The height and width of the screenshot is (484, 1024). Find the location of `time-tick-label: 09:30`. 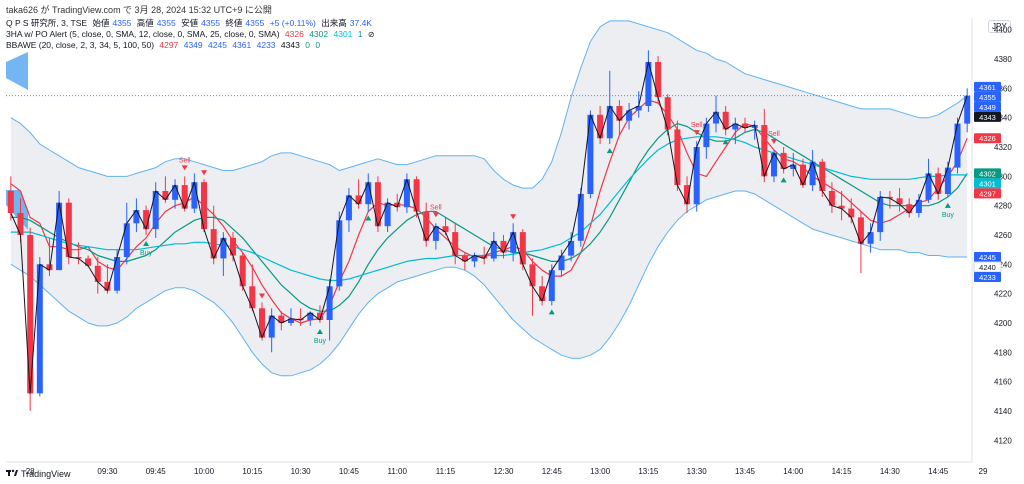

time-tick-label: 09:30 is located at coordinates (107, 471).